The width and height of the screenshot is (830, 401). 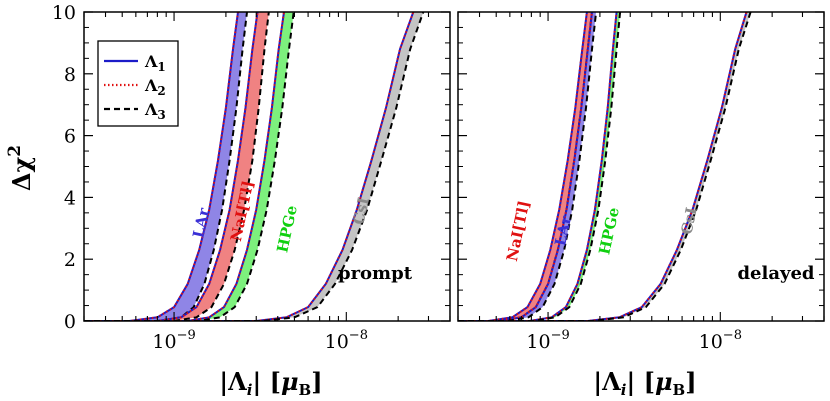 I want to click on y-tick-label: 10, so click(x=64, y=13).